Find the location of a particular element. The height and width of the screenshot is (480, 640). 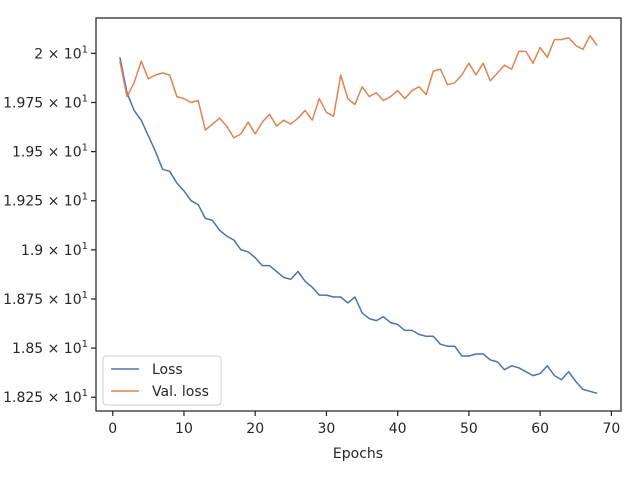

y-tick-label: 1.9 × 10¹ is located at coordinates (54, 250).